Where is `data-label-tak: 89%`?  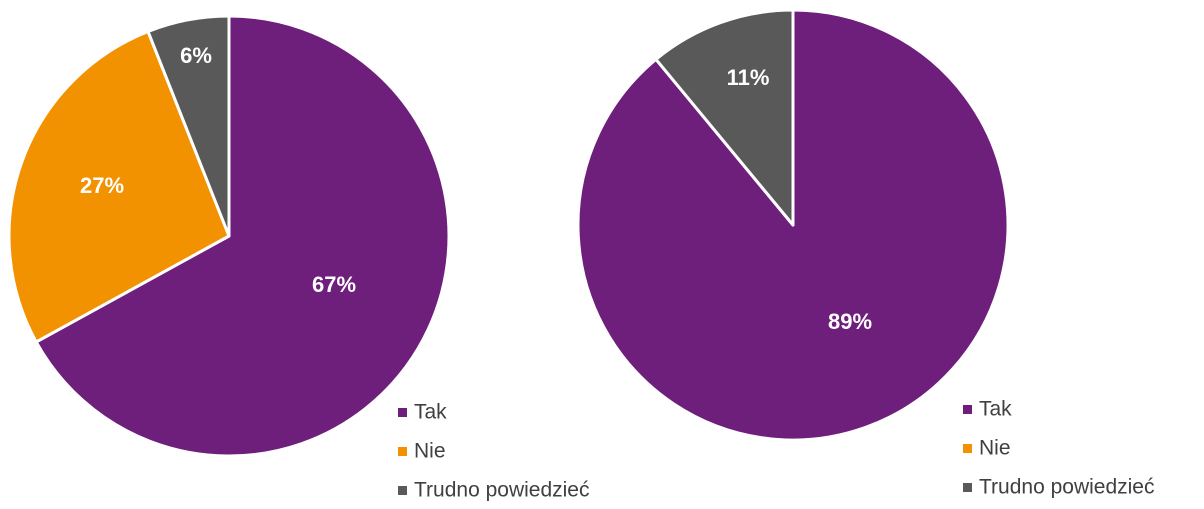 data-label-tak: 89% is located at coordinates (850, 321).